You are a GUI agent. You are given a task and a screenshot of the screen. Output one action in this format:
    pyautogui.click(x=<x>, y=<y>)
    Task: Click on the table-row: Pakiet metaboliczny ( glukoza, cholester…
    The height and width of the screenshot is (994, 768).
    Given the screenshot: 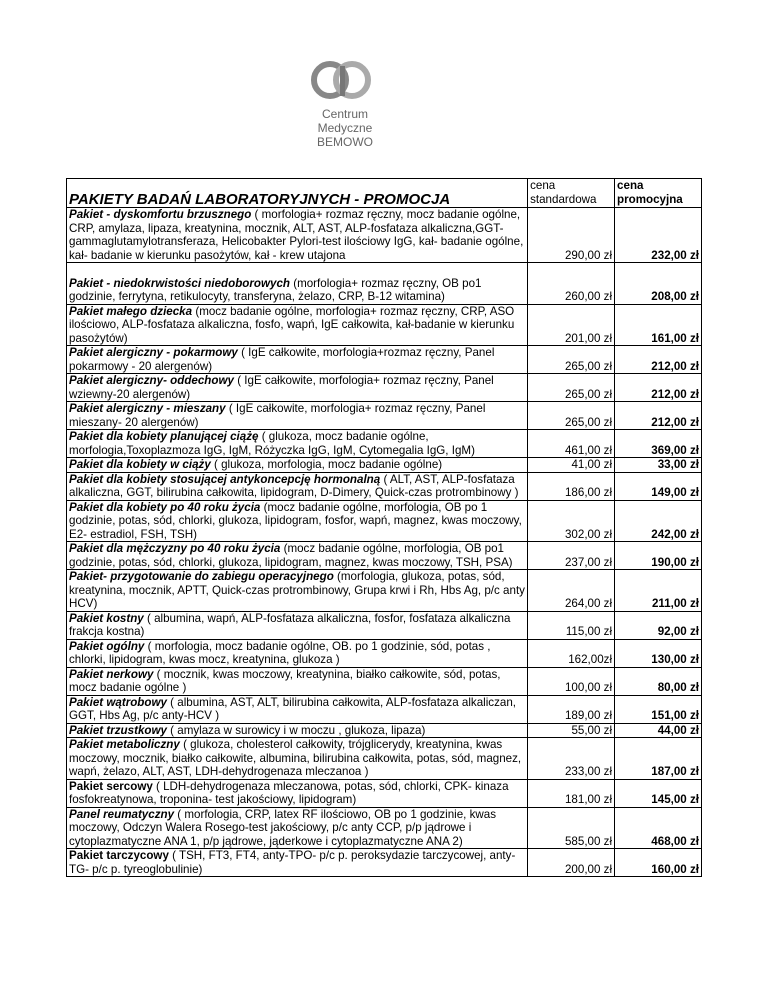 What is the action you would take?
    pyautogui.click(x=383, y=758)
    